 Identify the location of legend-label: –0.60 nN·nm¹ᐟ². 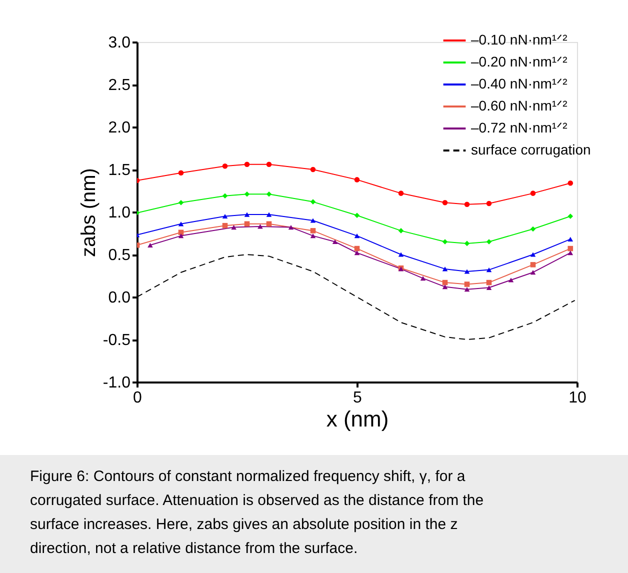
(519, 106).